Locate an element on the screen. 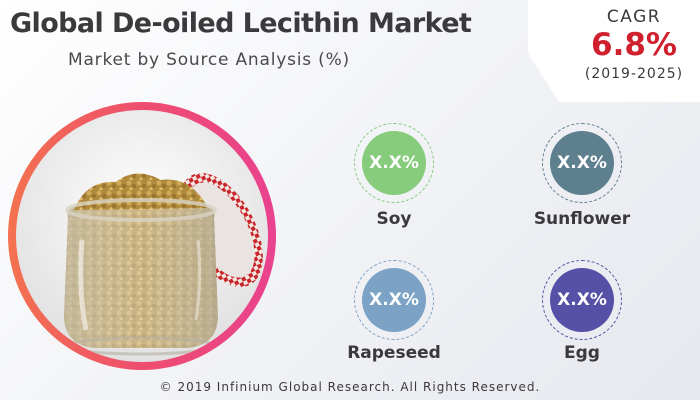 This screenshot has width=700, height=400. cagr-label: CAGR is located at coordinates (634, 17).